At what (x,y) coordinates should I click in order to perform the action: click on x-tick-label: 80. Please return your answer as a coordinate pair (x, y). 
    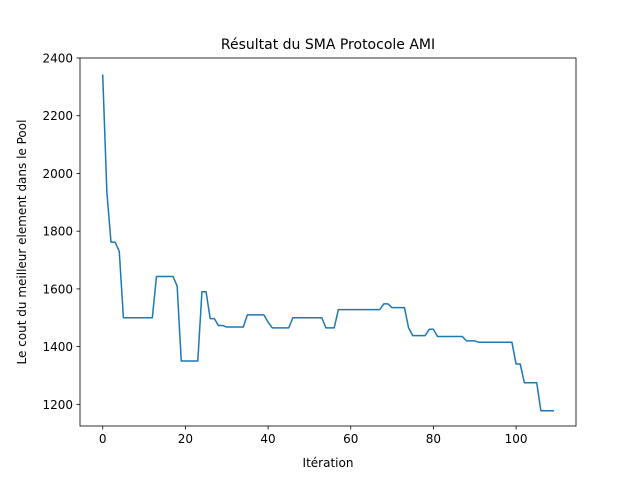
    Looking at the image, I should click on (433, 439).